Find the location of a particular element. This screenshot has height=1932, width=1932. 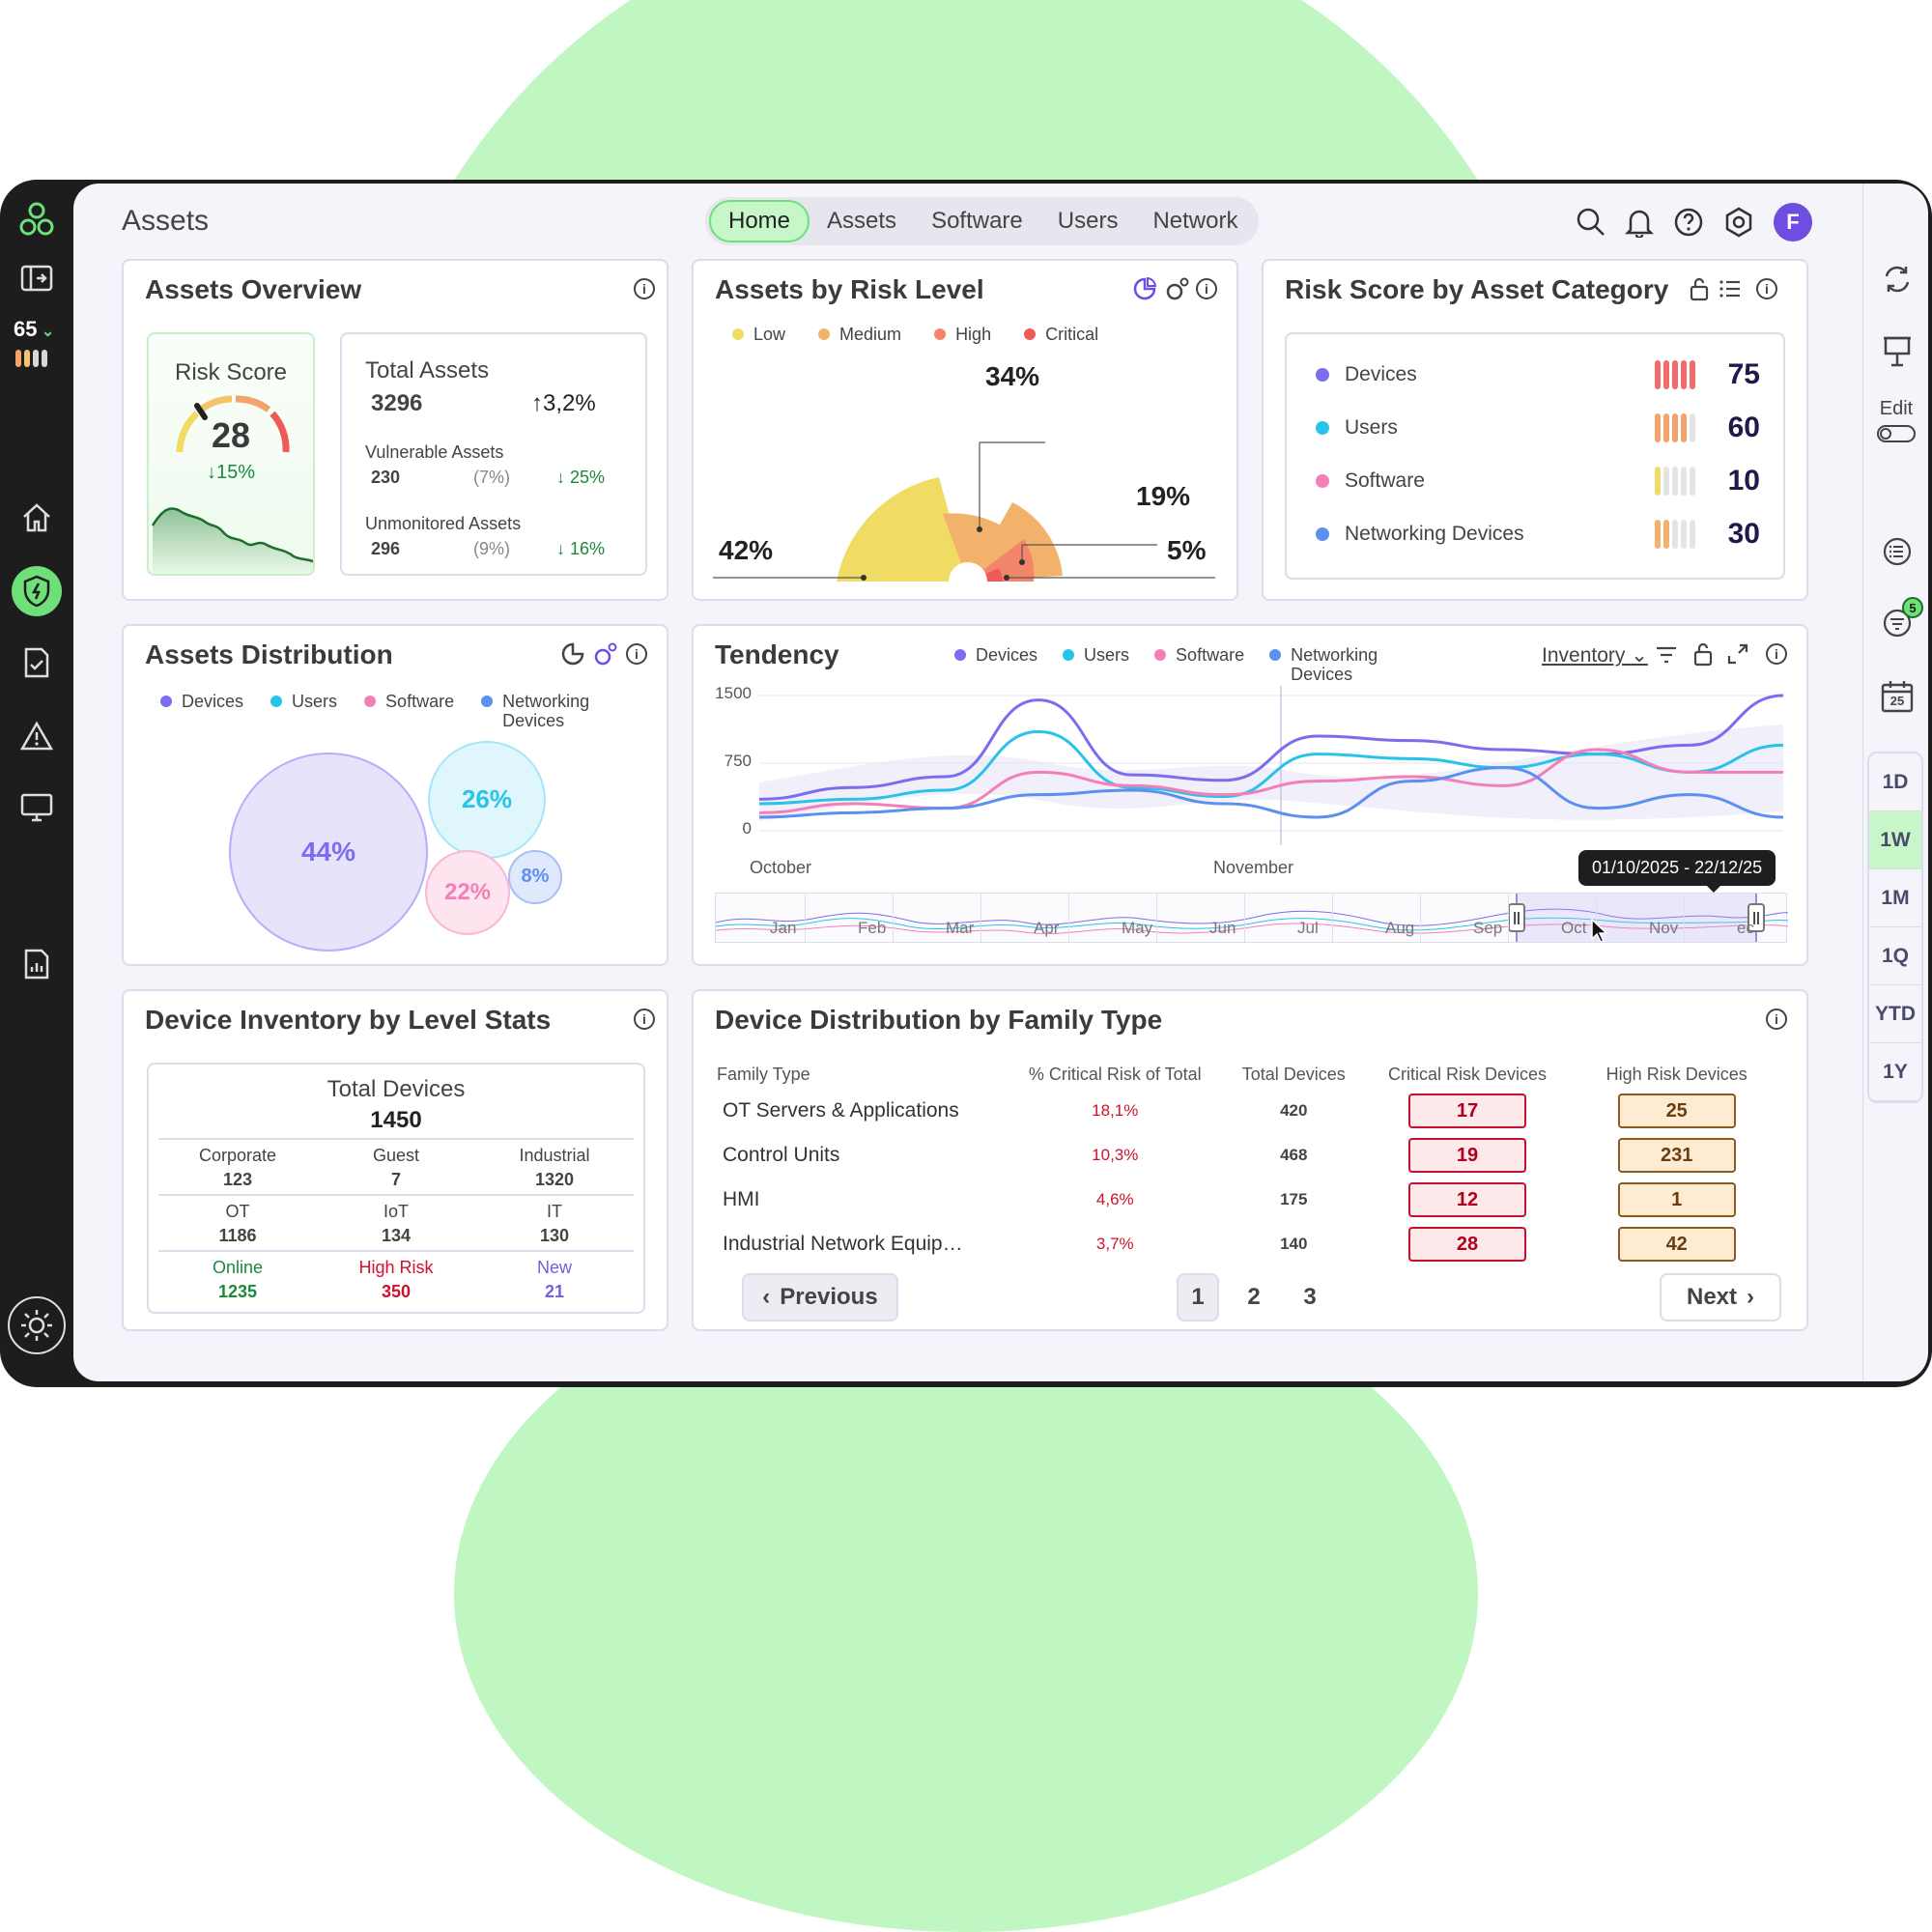

tab-home: Home is located at coordinates (759, 221).